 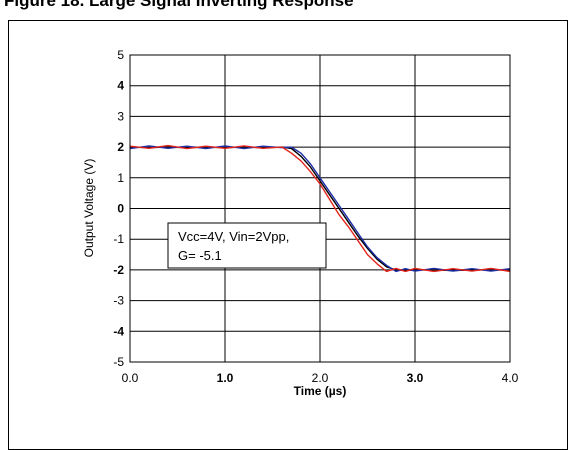 I want to click on y-tick-labels: 5 4 3 2 1 0 -1 -2 -3 -4 -5, so click(x=118, y=208).